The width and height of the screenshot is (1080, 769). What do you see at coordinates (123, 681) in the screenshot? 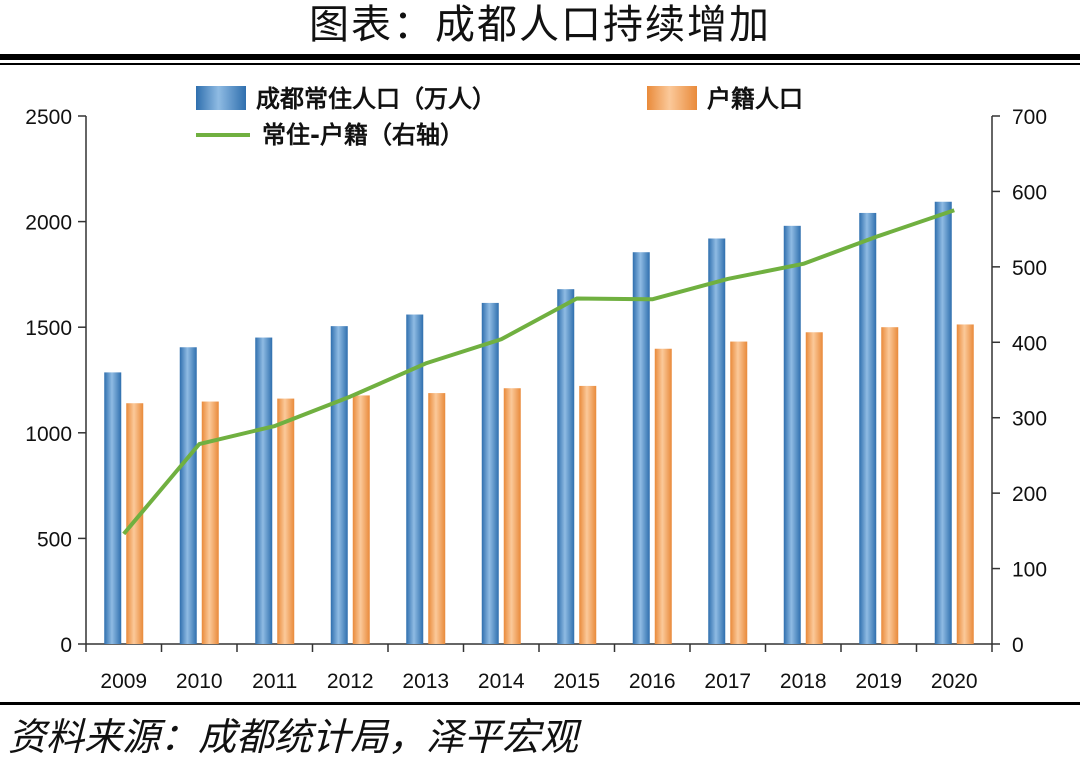
I see `x-tick-label: 2009` at bounding box center [123, 681].